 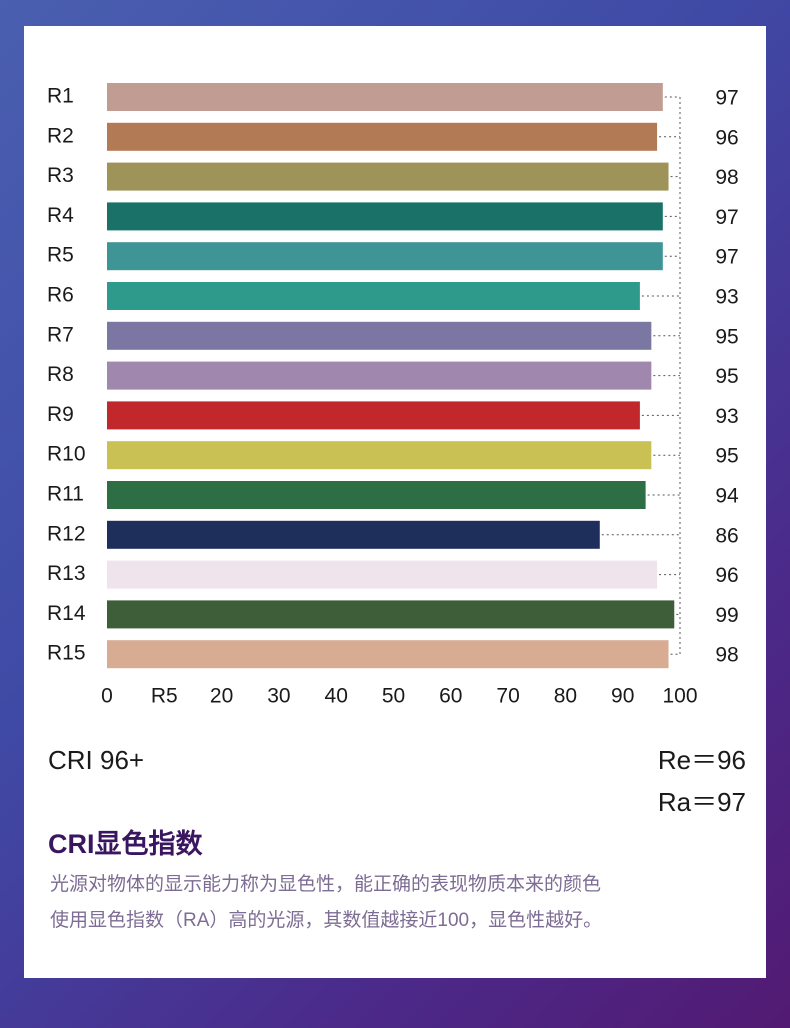 What do you see at coordinates (60, 135) in the screenshot?
I see `y-tick-label: R2` at bounding box center [60, 135].